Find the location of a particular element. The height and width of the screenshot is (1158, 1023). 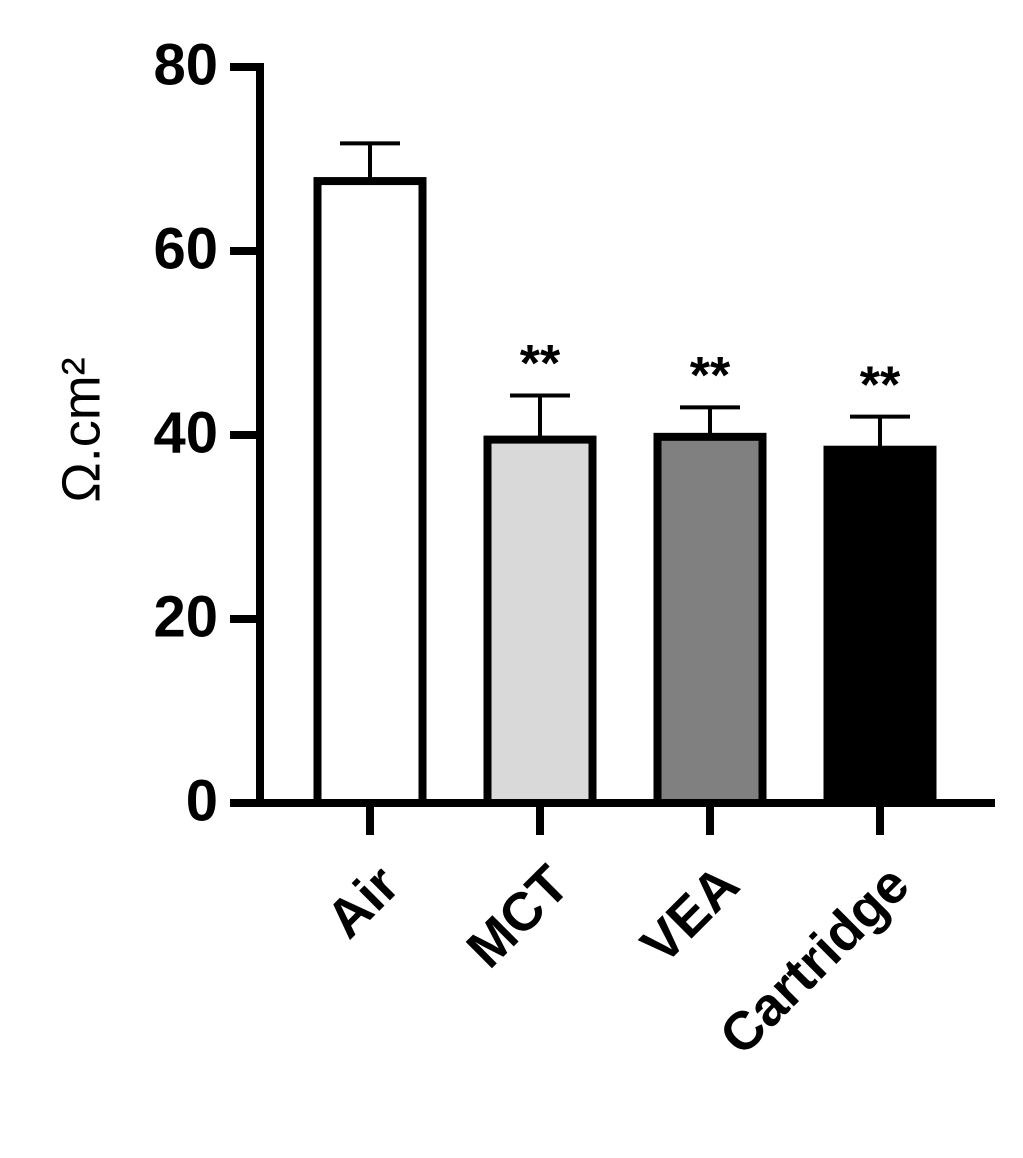

y-tick-label: 40 is located at coordinates (185, 432).